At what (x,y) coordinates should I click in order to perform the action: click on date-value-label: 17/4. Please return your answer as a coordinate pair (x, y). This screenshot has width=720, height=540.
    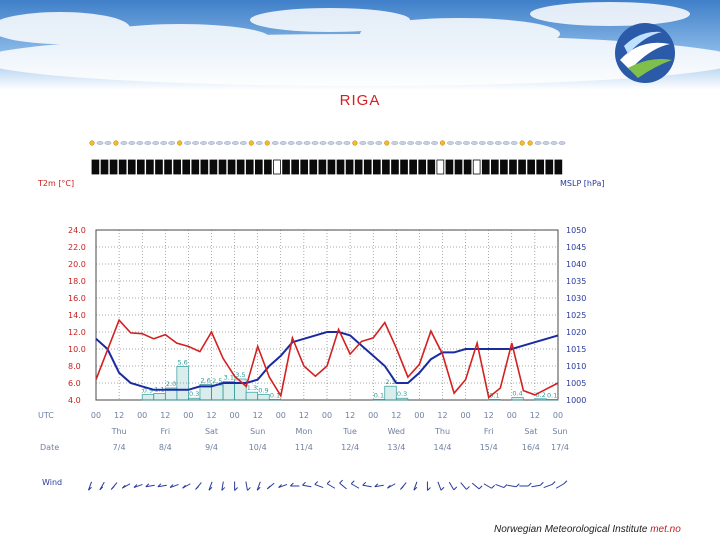
    Looking at the image, I should click on (560, 447).